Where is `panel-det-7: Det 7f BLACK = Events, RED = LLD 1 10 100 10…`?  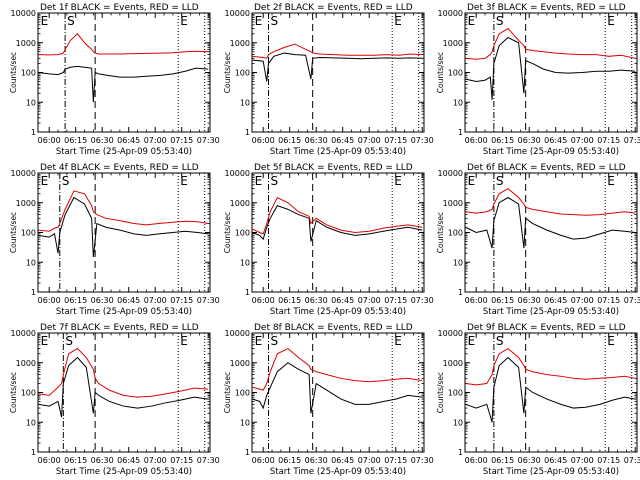 panel-det-7: Det 7f BLACK = Events, RED = LLD 1 10 100 10… is located at coordinates (114, 400).